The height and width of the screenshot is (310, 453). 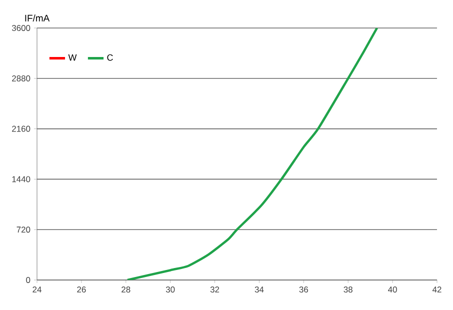 What do you see at coordinates (72, 57) in the screenshot?
I see `legend-label: W` at bounding box center [72, 57].